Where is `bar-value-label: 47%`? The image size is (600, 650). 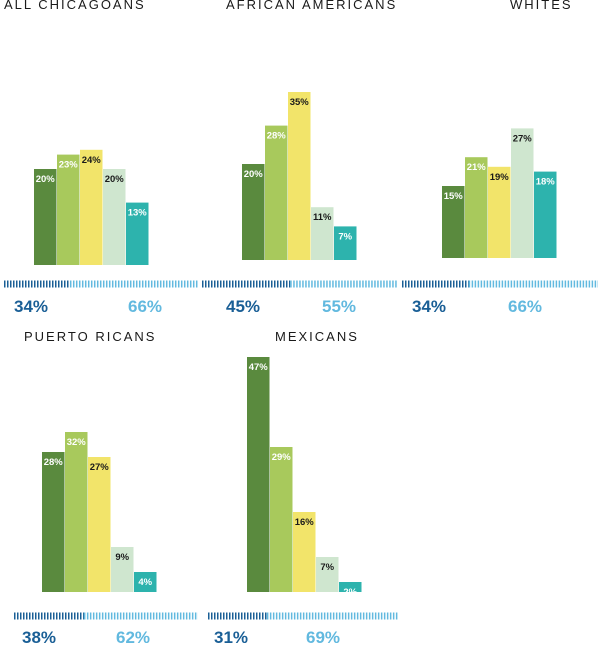
bar-value-label: 47% is located at coordinates (259, 367).